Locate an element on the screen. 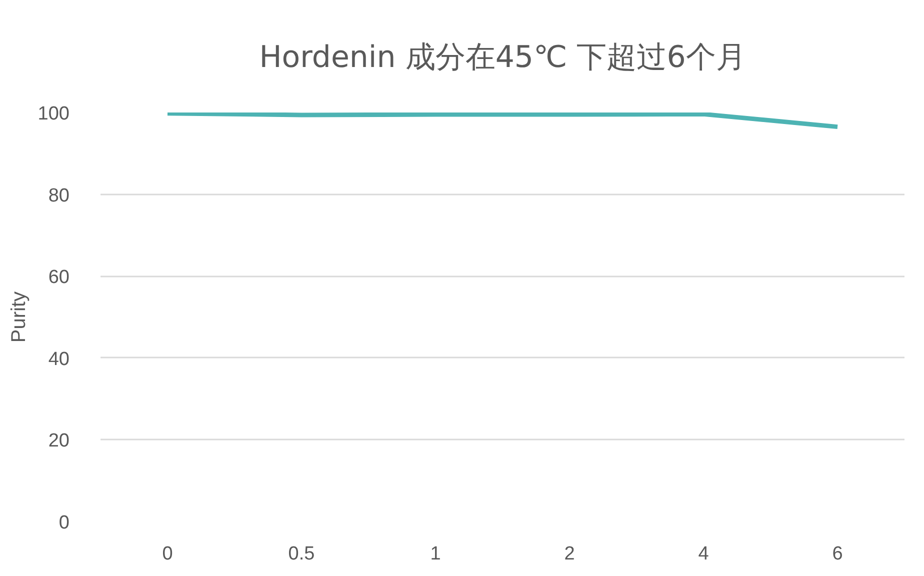  y-tick-label: 0 is located at coordinates (64, 523).